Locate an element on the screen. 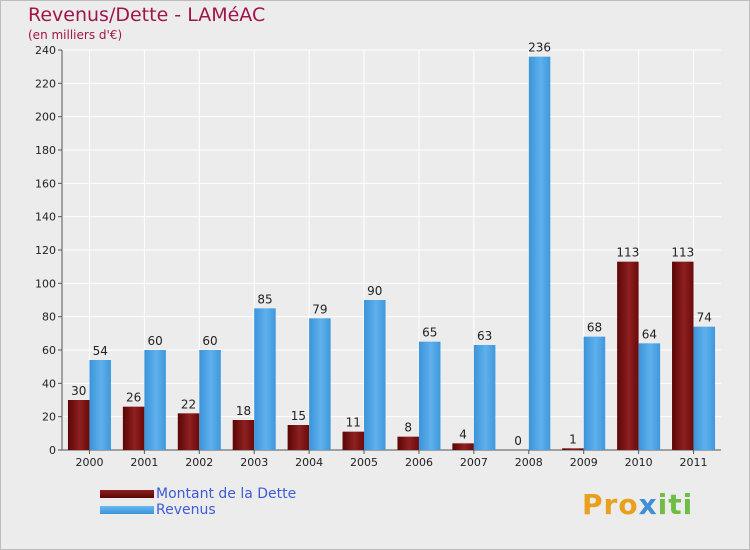 The height and width of the screenshot is (550, 750). logo-part-1: Pro is located at coordinates (610, 504).